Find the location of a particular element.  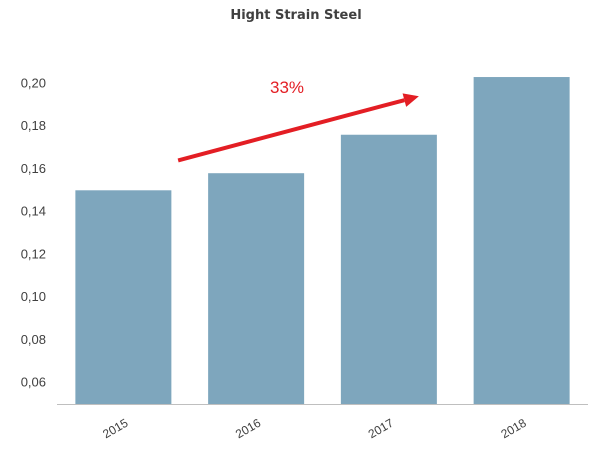

bar-2015 is located at coordinates (123, 297).